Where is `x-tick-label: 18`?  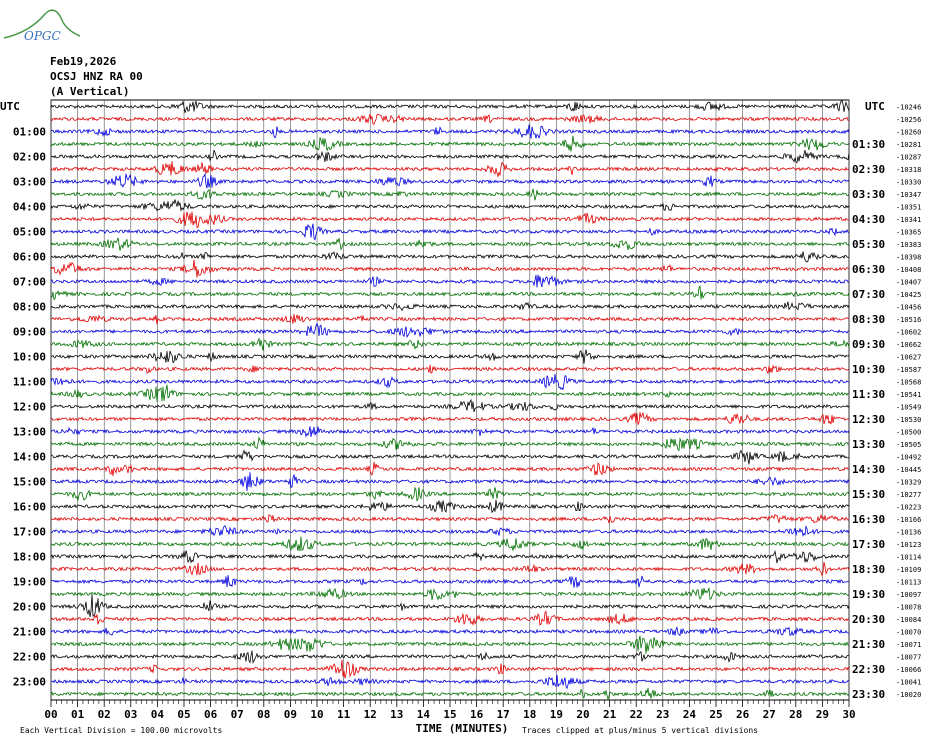
x-tick-label: 18 is located at coordinates (529, 714).